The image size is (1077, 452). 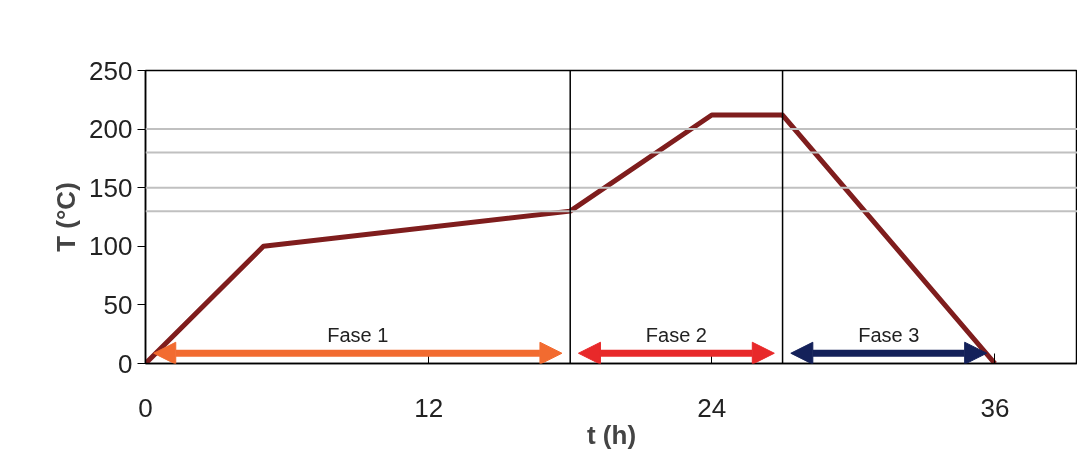 What do you see at coordinates (358, 334) in the screenshot?
I see `annotation: Fase 1` at bounding box center [358, 334].